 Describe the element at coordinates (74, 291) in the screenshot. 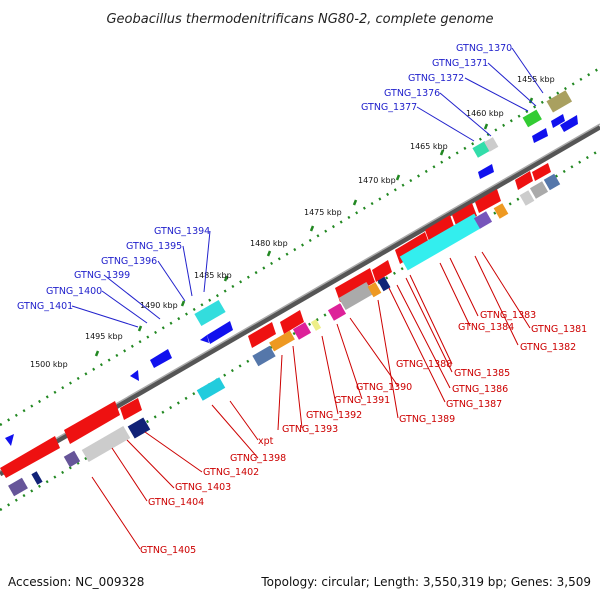

I see `gene-label: GTNG_1400` at that location.